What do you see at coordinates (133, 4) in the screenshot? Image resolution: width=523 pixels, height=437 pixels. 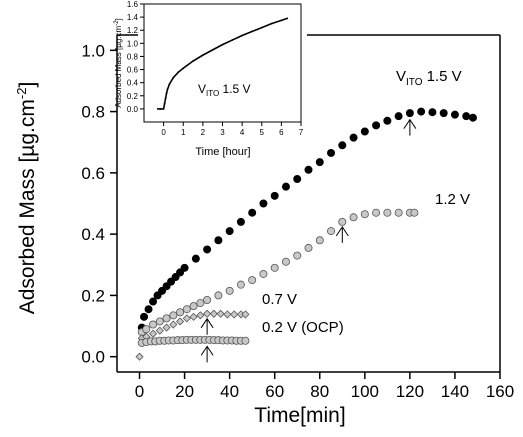 I see `inset-y-tick-label: 1.6` at bounding box center [133, 4].